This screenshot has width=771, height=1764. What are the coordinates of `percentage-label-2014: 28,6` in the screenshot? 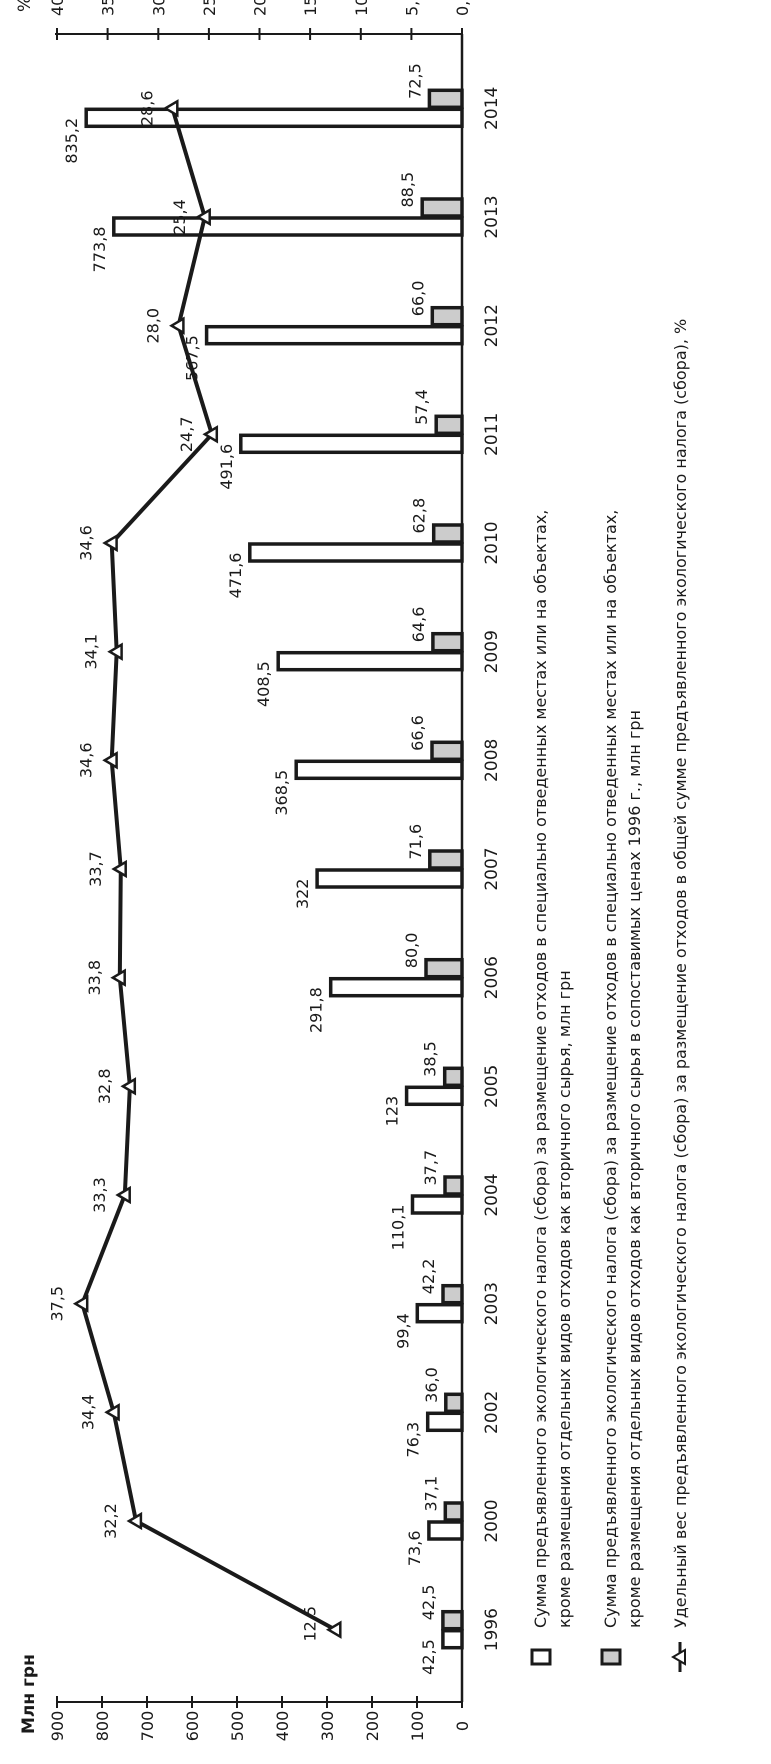 It's located at (146, 108).